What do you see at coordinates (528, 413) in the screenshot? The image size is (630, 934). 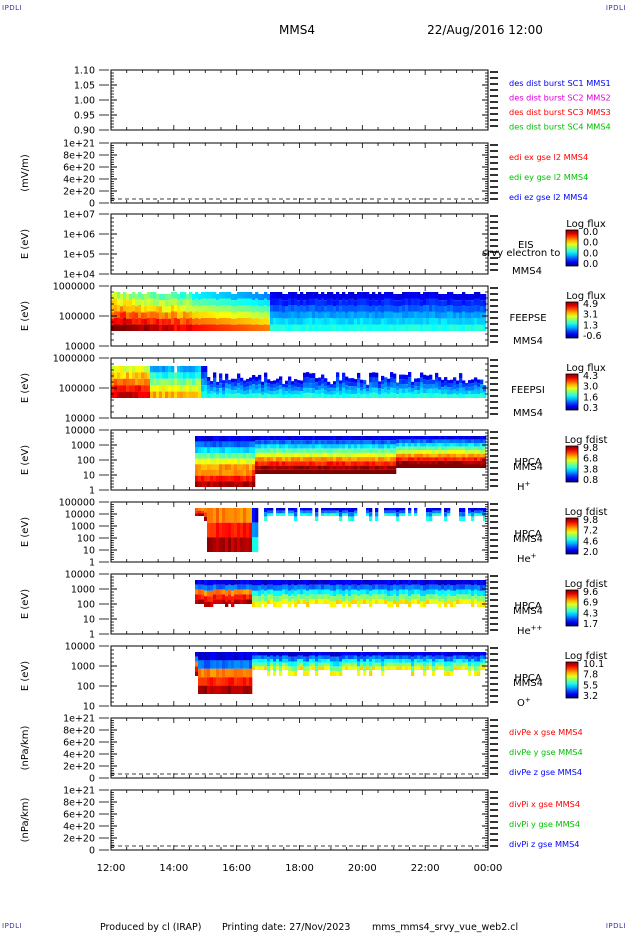 I see `spacecraft-label: MMS4` at bounding box center [528, 413].